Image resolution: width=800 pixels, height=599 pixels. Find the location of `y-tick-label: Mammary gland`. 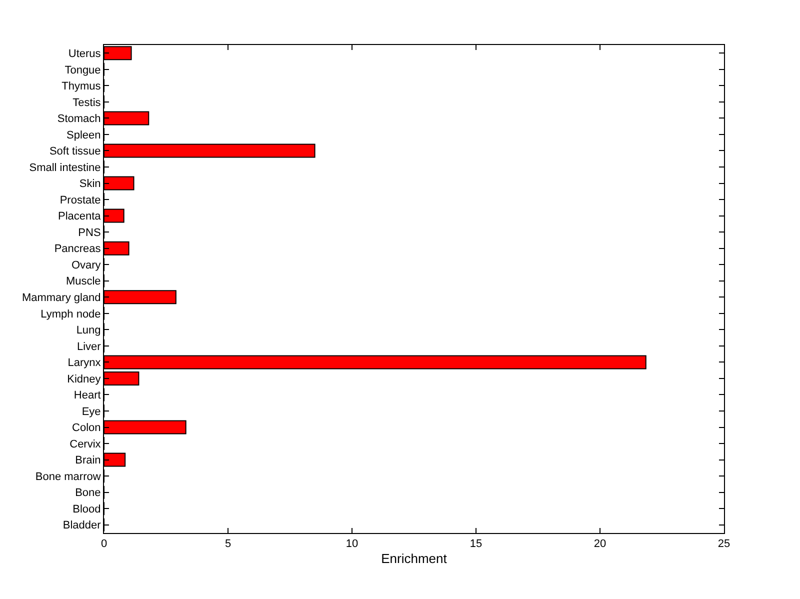

y-tick-label: Mammary gland is located at coordinates (61, 298).